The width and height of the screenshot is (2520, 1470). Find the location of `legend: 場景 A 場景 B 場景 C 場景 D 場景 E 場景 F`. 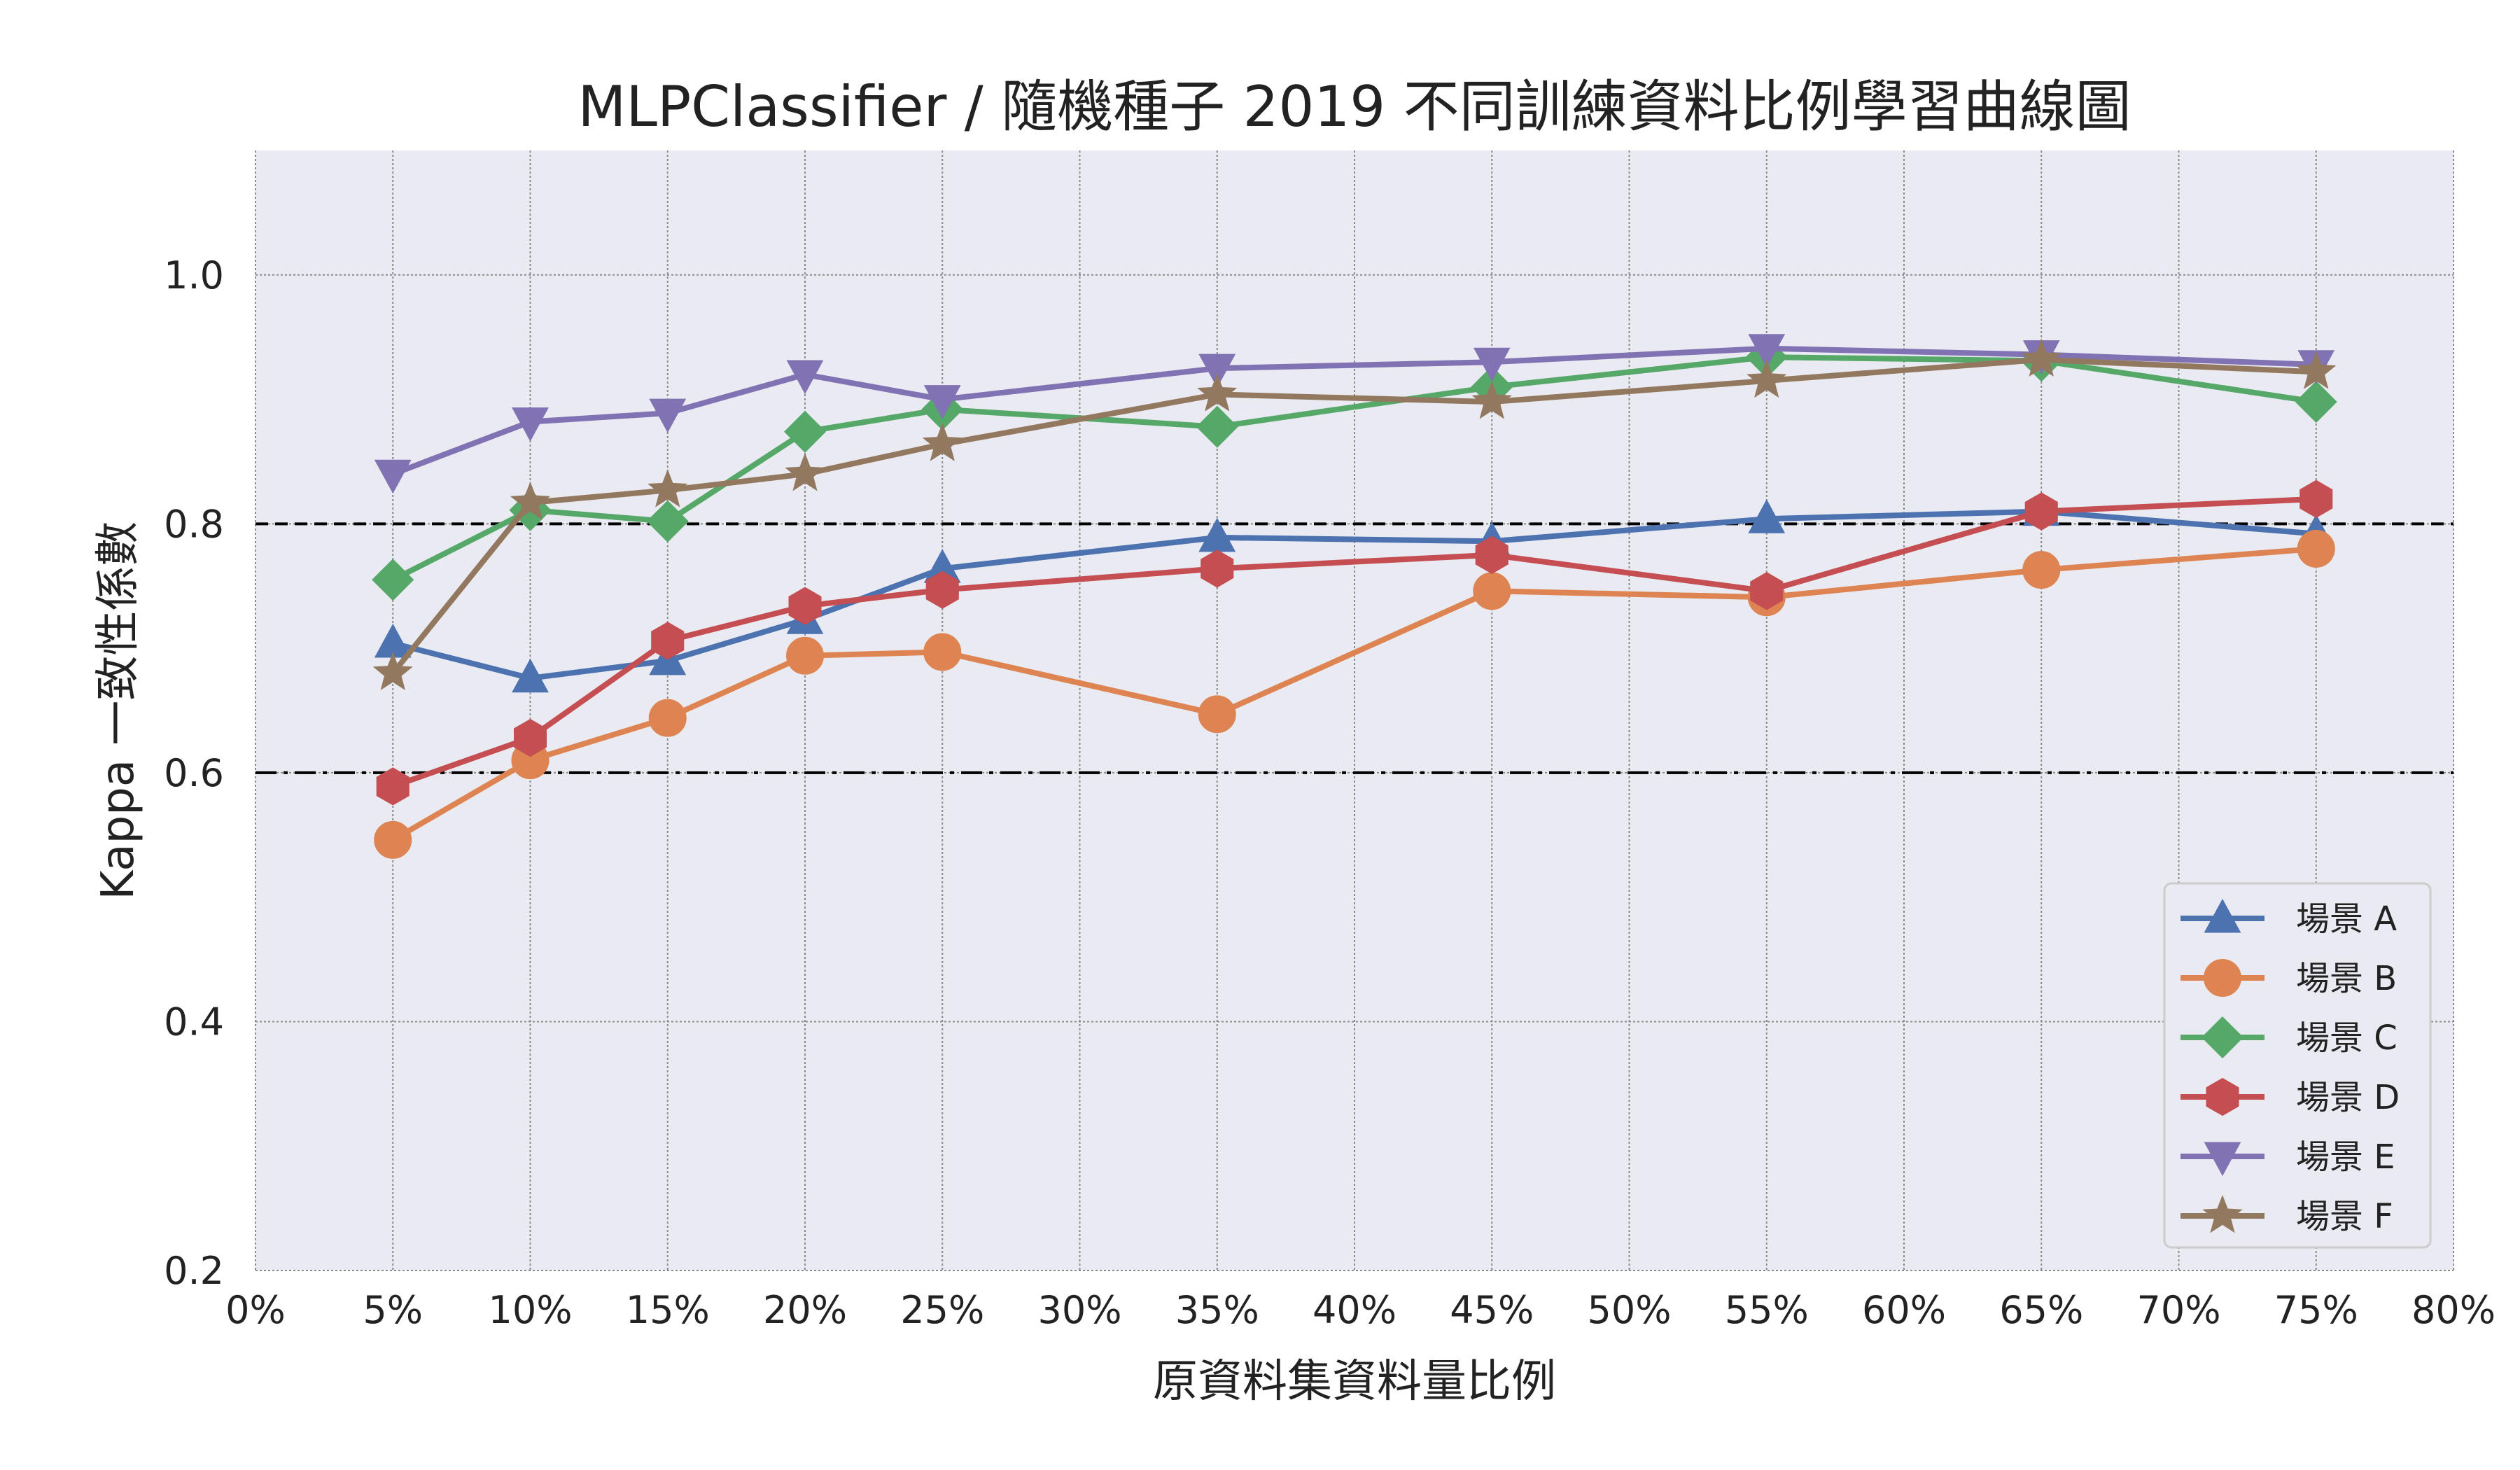

legend: 場景 A 場景 B 場景 C 場景 D 場景 E 場景 F is located at coordinates (2297, 1065).